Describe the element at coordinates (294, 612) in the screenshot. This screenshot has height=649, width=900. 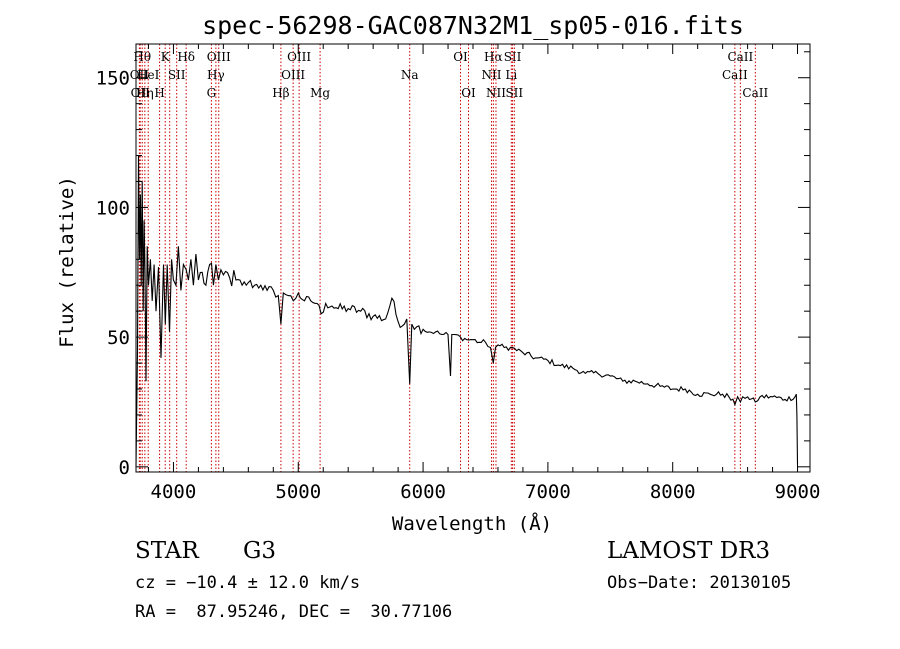
I see `coordinates: RA = 87.95246, DEC = 30.77106` at that location.